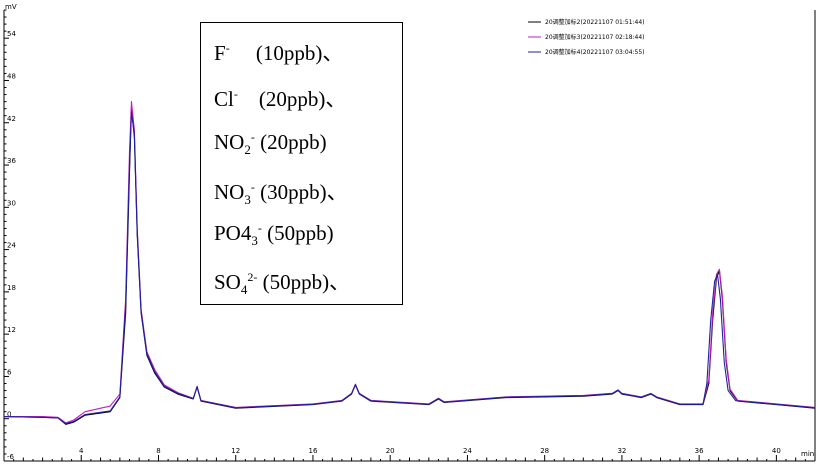  I want to click on y-tick-label: 36, so click(11, 161).